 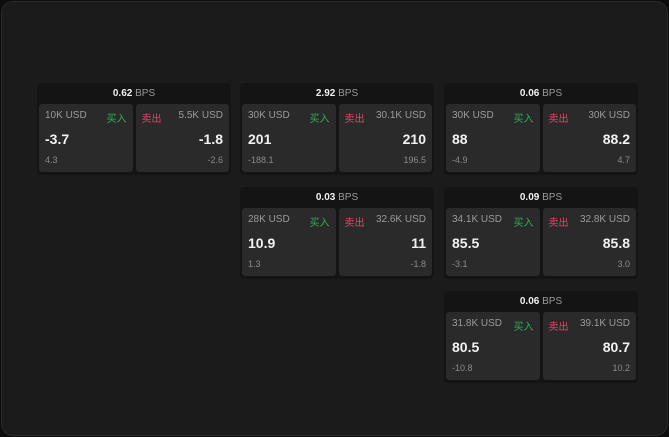 I want to click on buy-side-button: 28K USD 买入 10.9 1.3, so click(x=289, y=242).